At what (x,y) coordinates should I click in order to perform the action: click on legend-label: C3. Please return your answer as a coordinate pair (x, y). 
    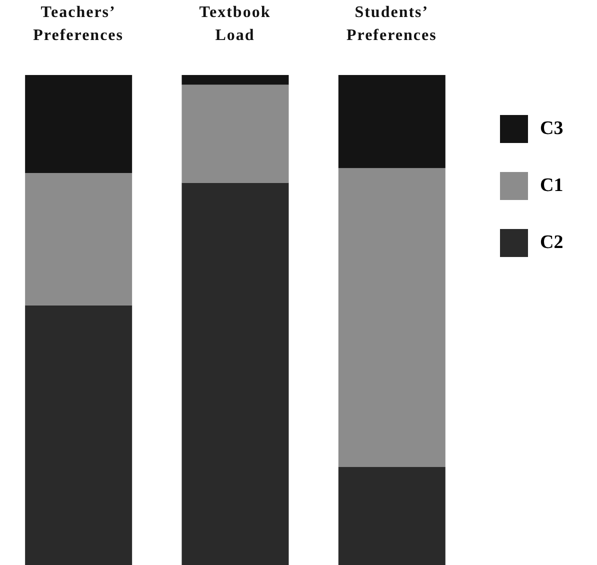
    Looking at the image, I should click on (552, 129).